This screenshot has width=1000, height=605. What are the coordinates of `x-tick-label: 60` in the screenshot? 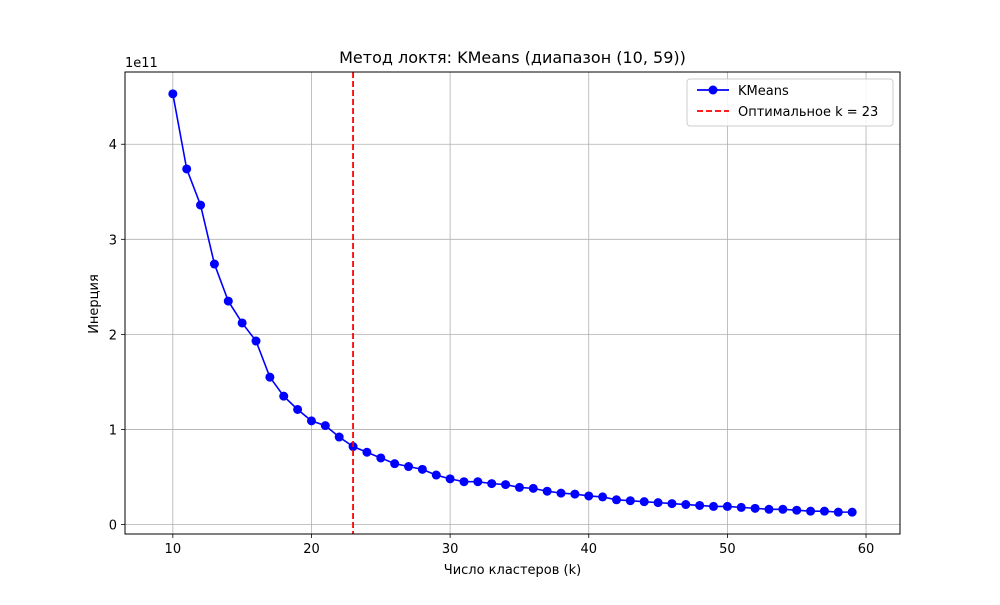 It's located at (866, 549).